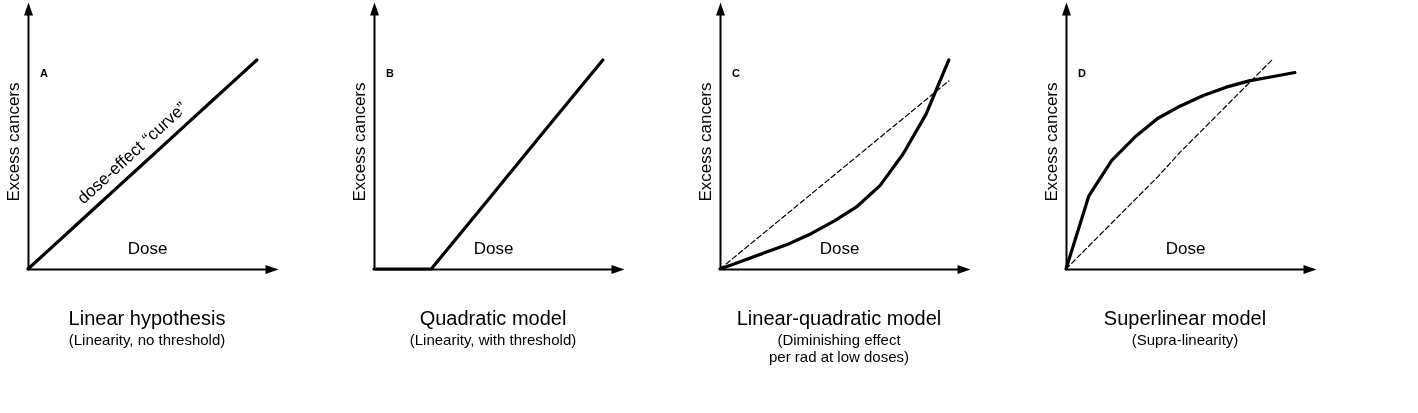 The image size is (1418, 413). I want to click on annotation: D, so click(1082, 73).